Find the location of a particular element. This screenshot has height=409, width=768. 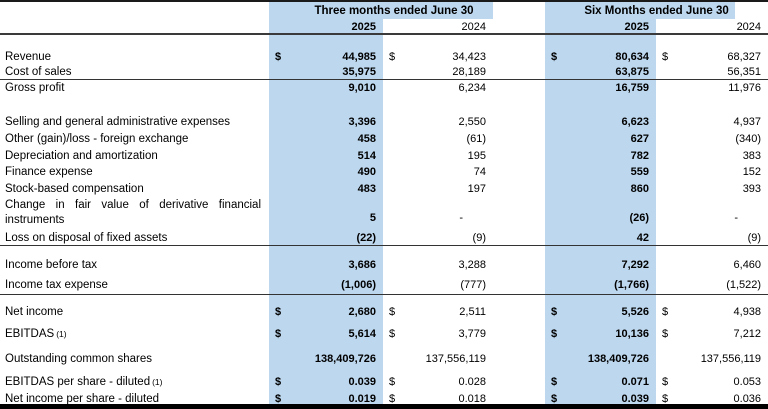

value-cell: (340) is located at coordinates (748, 138).